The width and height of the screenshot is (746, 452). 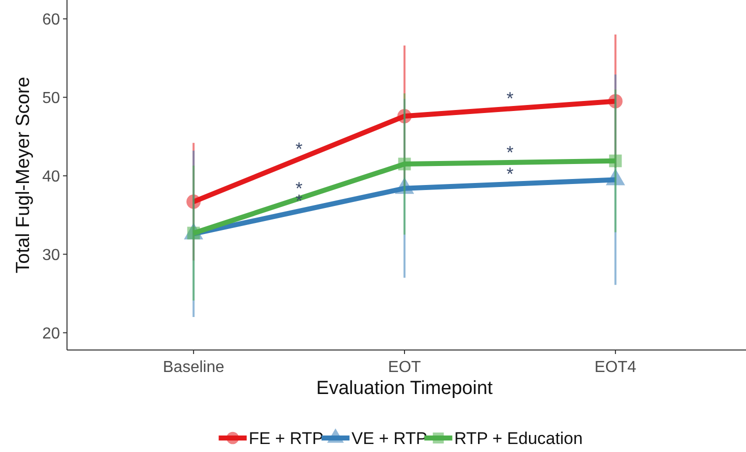 What do you see at coordinates (286, 438) in the screenshot?
I see `legend-label: FE + RTP` at bounding box center [286, 438].